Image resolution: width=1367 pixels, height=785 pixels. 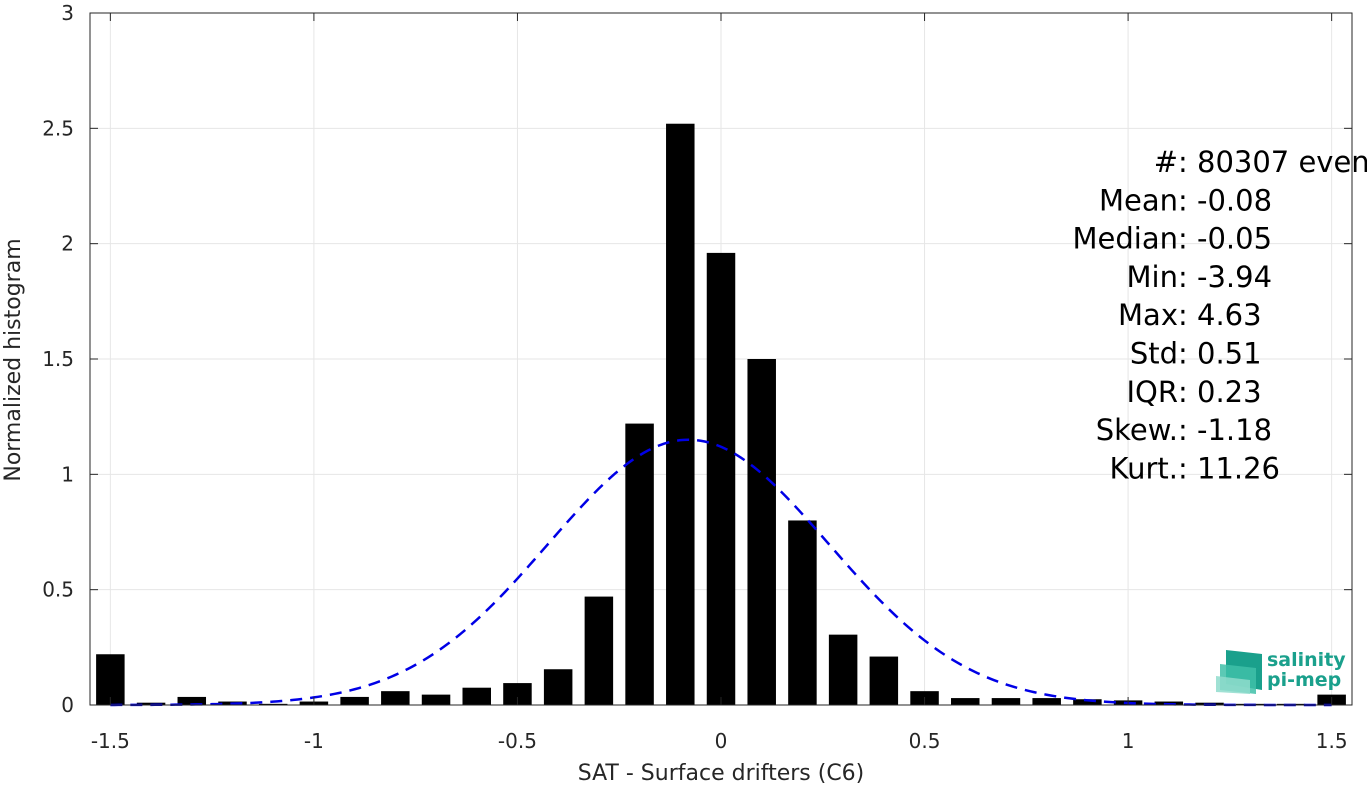 What do you see at coordinates (67, 705) in the screenshot?
I see `y-tick-label: 0` at bounding box center [67, 705].